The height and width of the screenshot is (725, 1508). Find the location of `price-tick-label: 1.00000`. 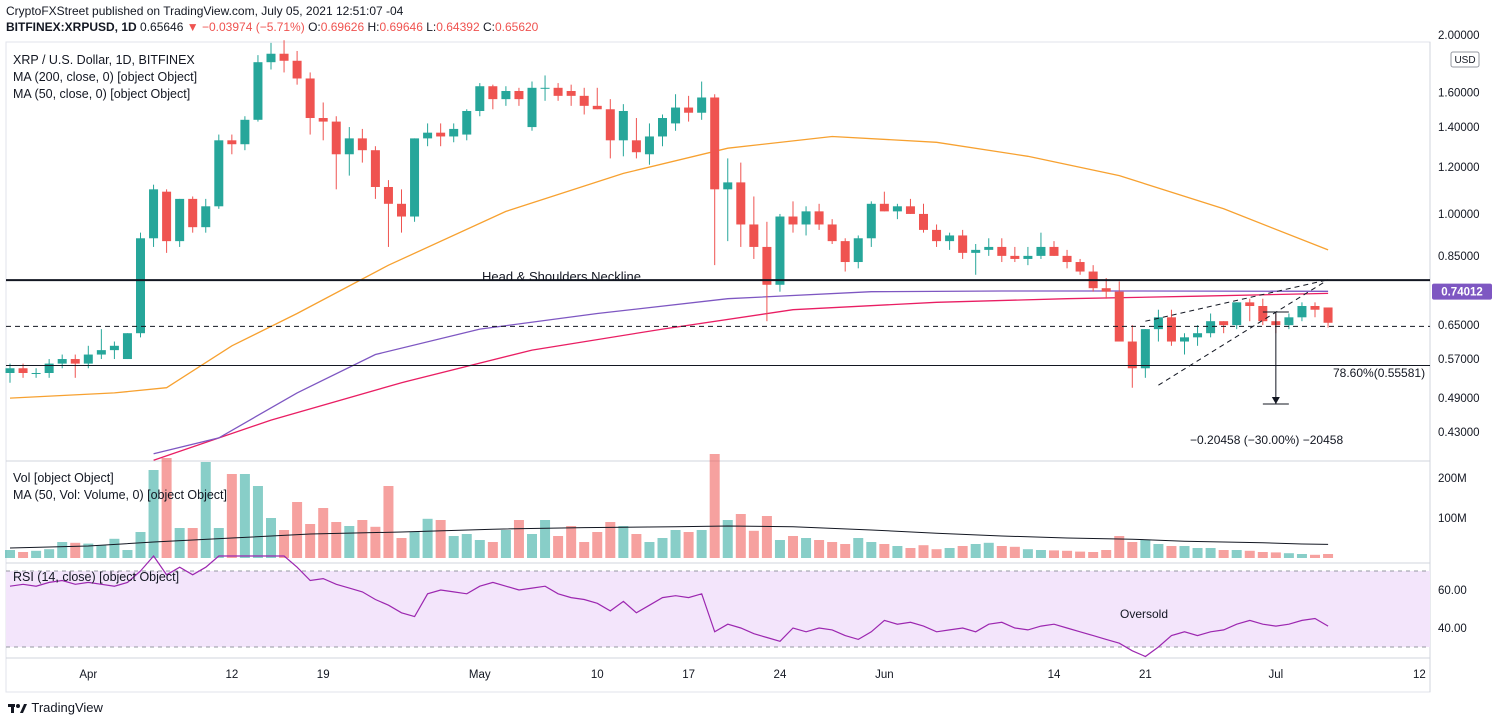

price-tick-label: 1.00000 is located at coordinates (1459, 215).